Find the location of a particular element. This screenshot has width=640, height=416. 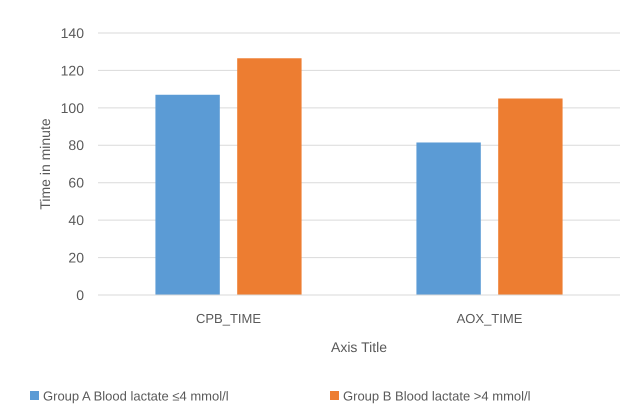

x-tick-label: AOX_TIME is located at coordinates (489, 318).